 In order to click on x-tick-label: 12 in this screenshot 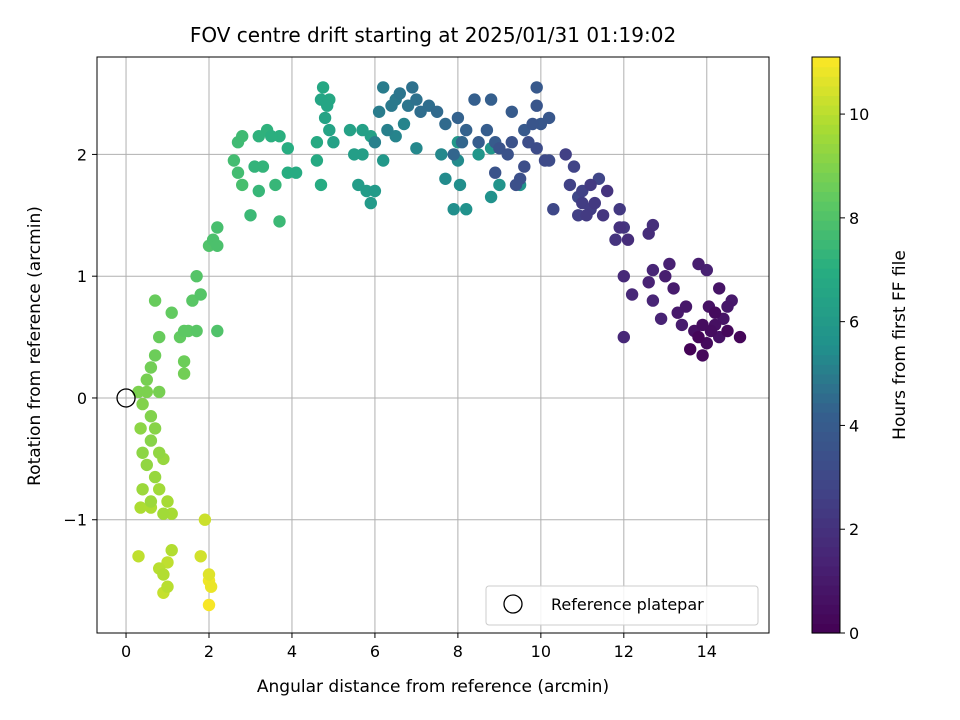, I will do `click(624, 651)`.